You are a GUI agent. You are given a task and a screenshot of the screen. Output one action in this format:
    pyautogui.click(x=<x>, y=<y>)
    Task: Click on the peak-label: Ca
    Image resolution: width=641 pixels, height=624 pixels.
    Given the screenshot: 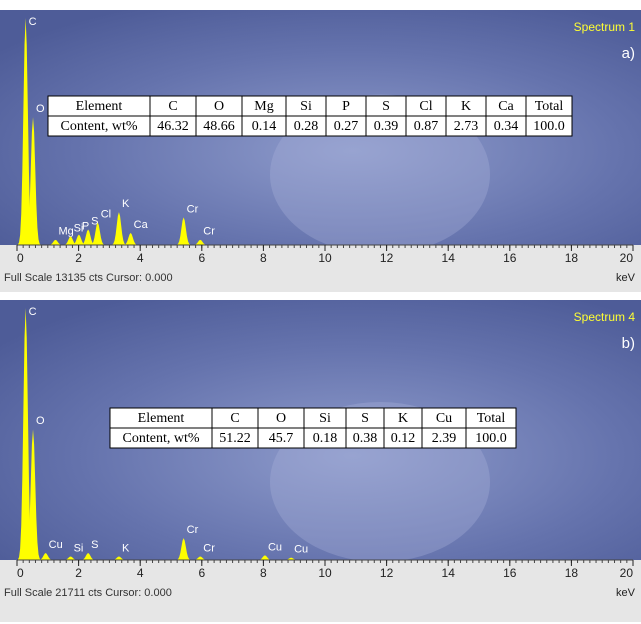 What is the action you would take?
    pyautogui.click(x=141, y=225)
    